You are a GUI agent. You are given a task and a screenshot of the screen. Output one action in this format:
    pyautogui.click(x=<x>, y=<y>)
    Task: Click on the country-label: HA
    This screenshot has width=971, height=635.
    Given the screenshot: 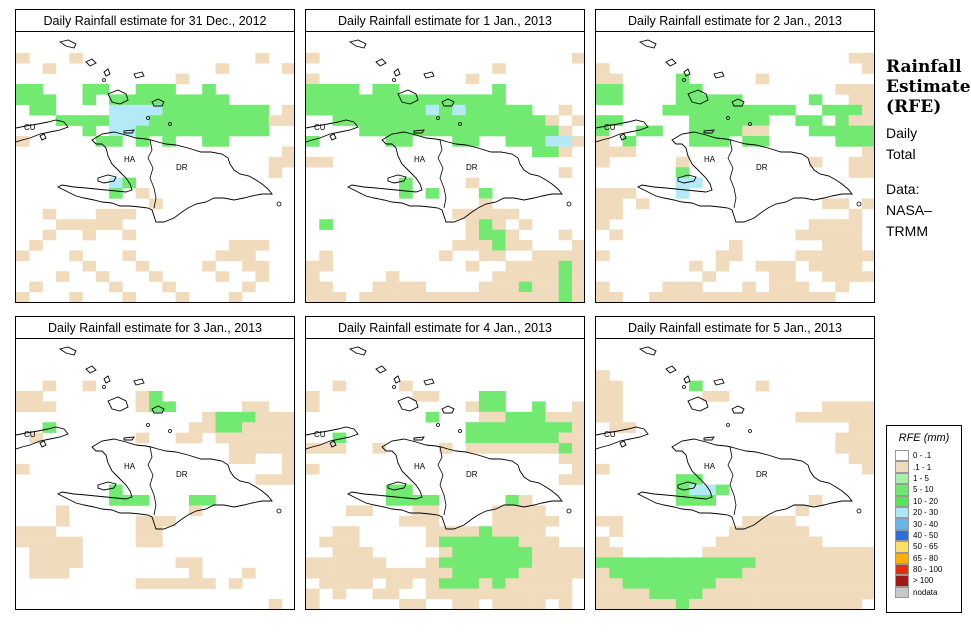 What is the action you would take?
    pyautogui.click(x=710, y=159)
    